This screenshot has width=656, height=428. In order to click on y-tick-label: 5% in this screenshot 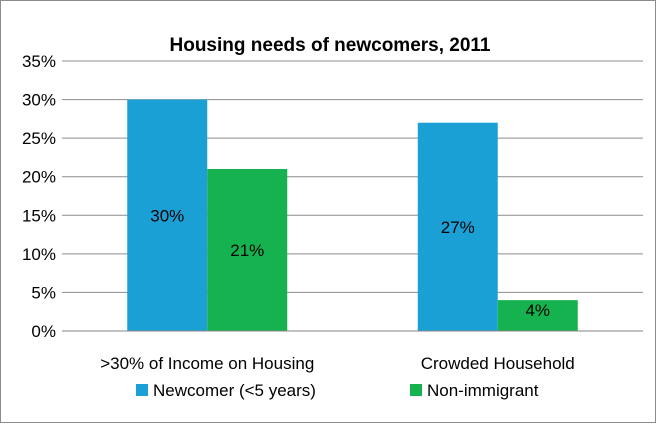, I will do `click(43, 292)`.